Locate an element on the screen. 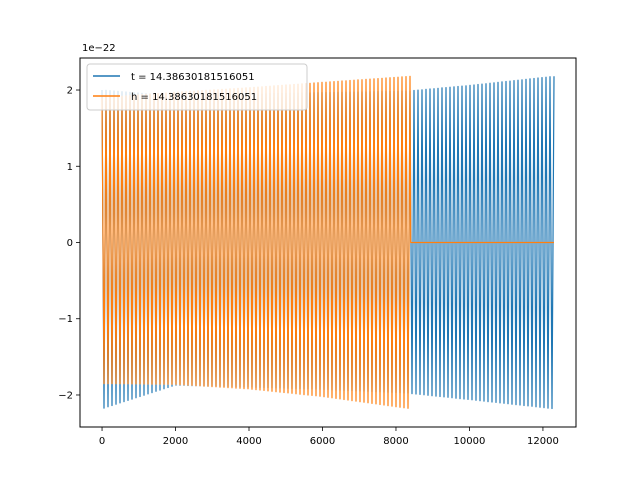 This screenshot has width=640, height=480. y-tick-label: −1 is located at coordinates (65, 319).